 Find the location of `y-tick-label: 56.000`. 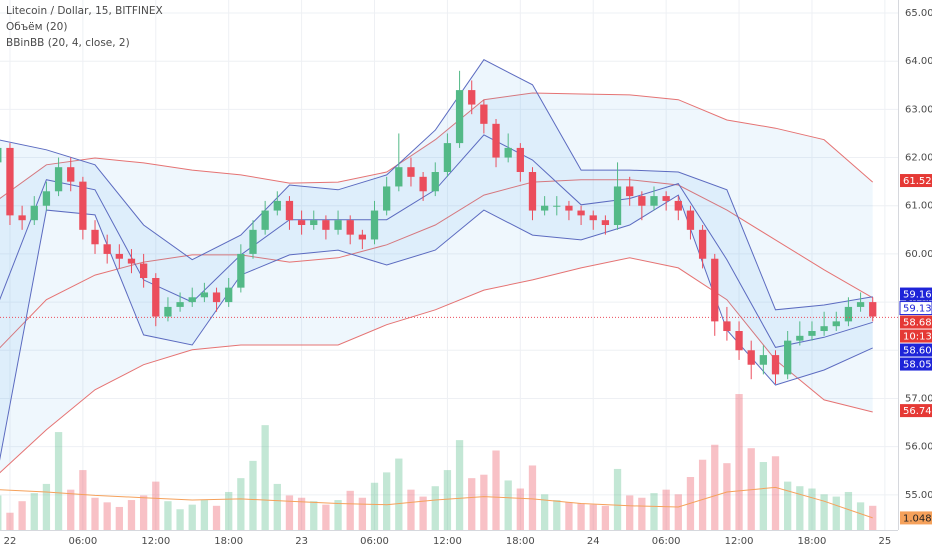

y-tick-label: 56.000 is located at coordinates (918, 447).